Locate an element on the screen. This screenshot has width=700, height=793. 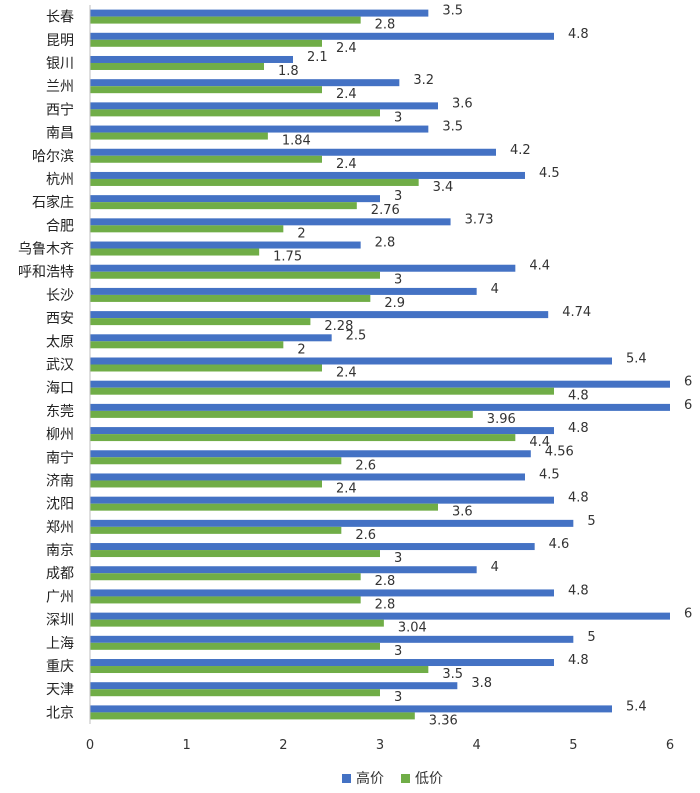
value-label-high: 3.73 is located at coordinates (479, 219).